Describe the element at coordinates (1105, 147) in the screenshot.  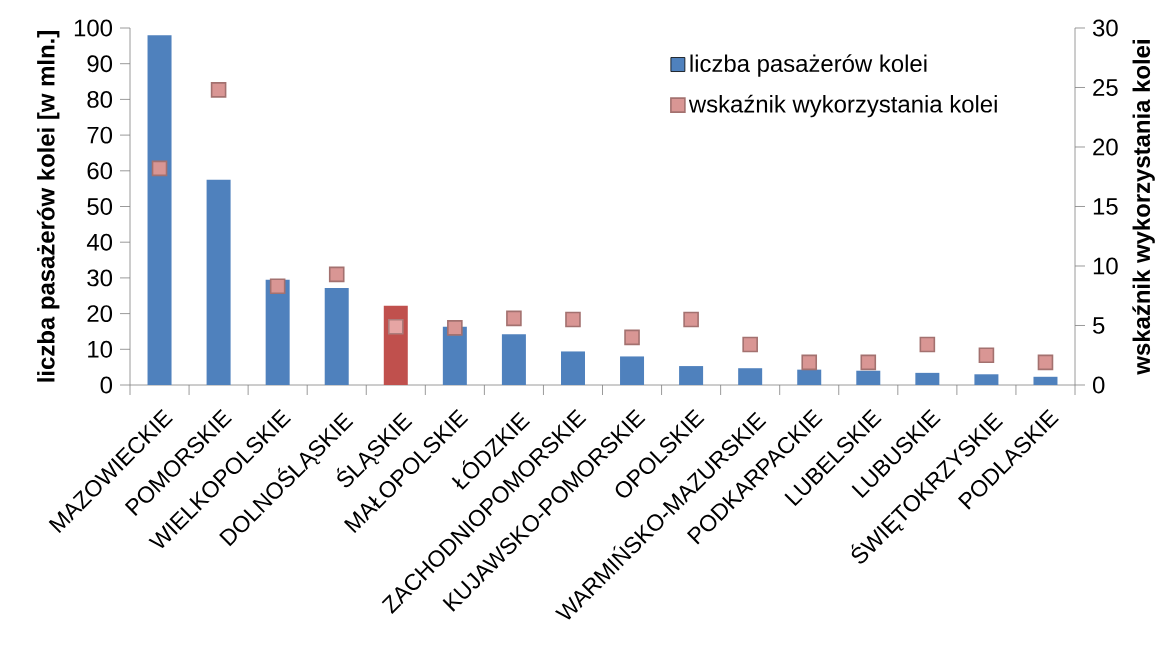
I see `y2-tick-label: 20` at that location.